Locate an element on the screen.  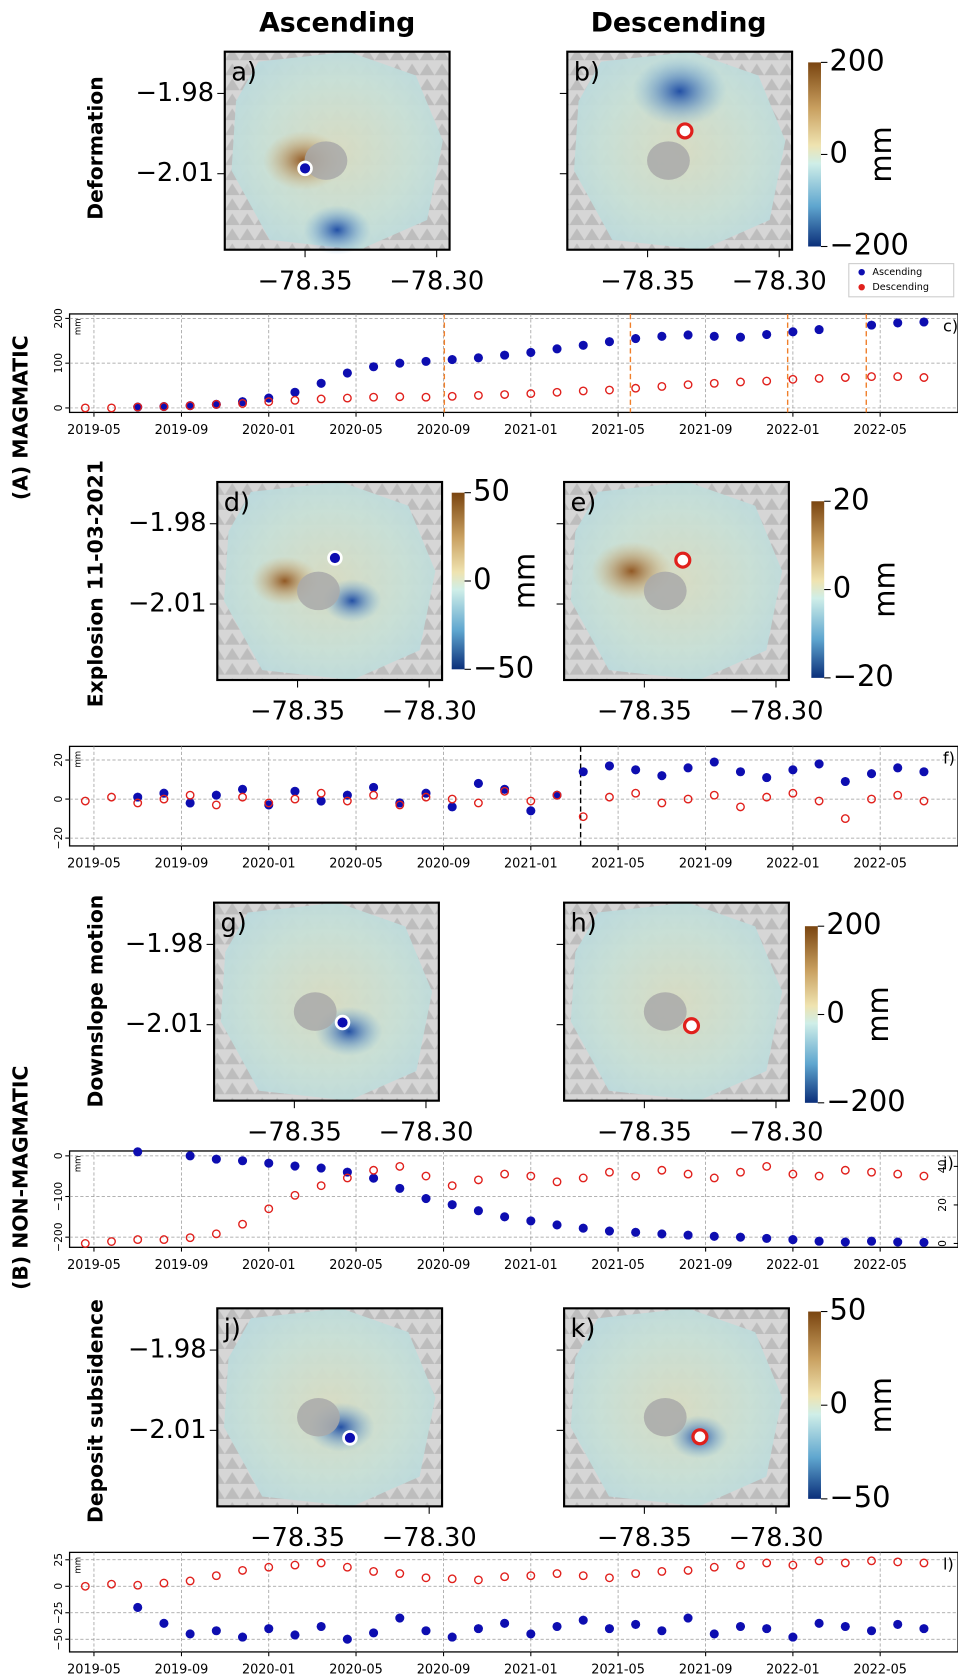
y-tick-label: −1.98 is located at coordinates (164, 944).